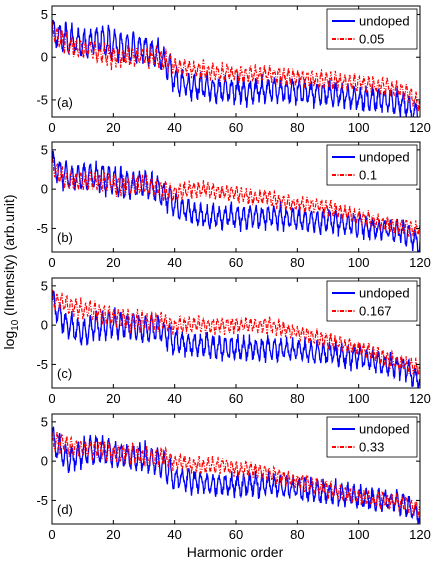  I want to click on y-axis-label-rest: (Intensity) (arb.unit), so click(9, 256).